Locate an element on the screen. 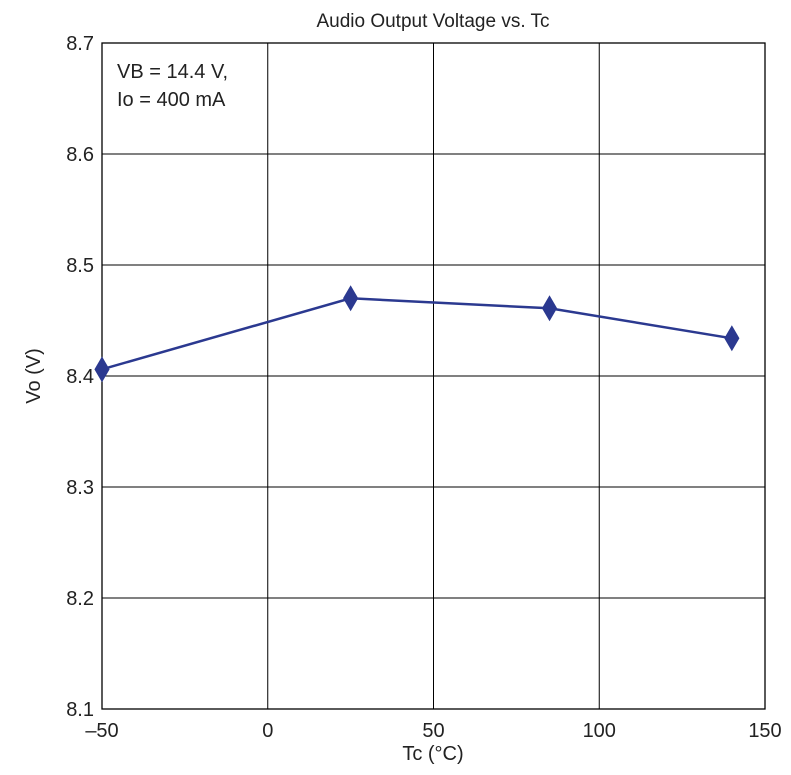  x-axis-title: Tc (°C) is located at coordinates (432, 754).